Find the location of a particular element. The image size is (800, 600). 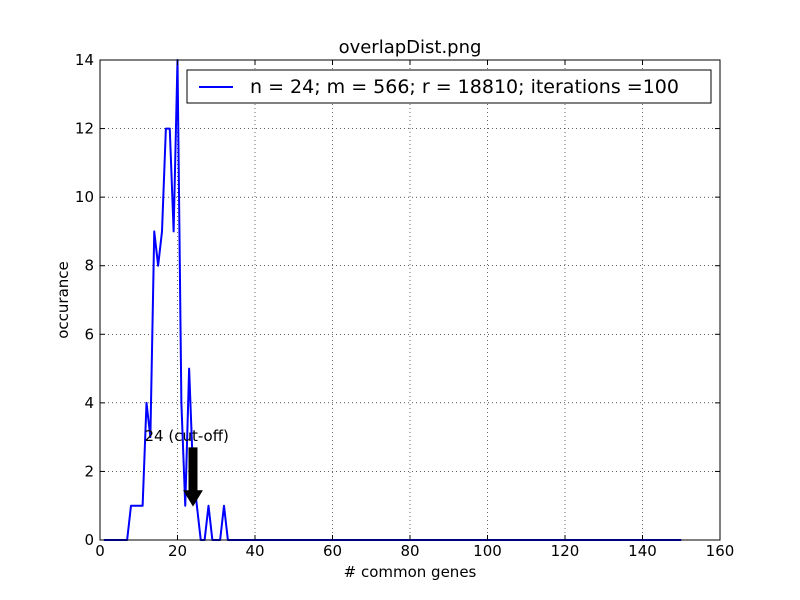

y-tick-label: 10 is located at coordinates (84, 197).